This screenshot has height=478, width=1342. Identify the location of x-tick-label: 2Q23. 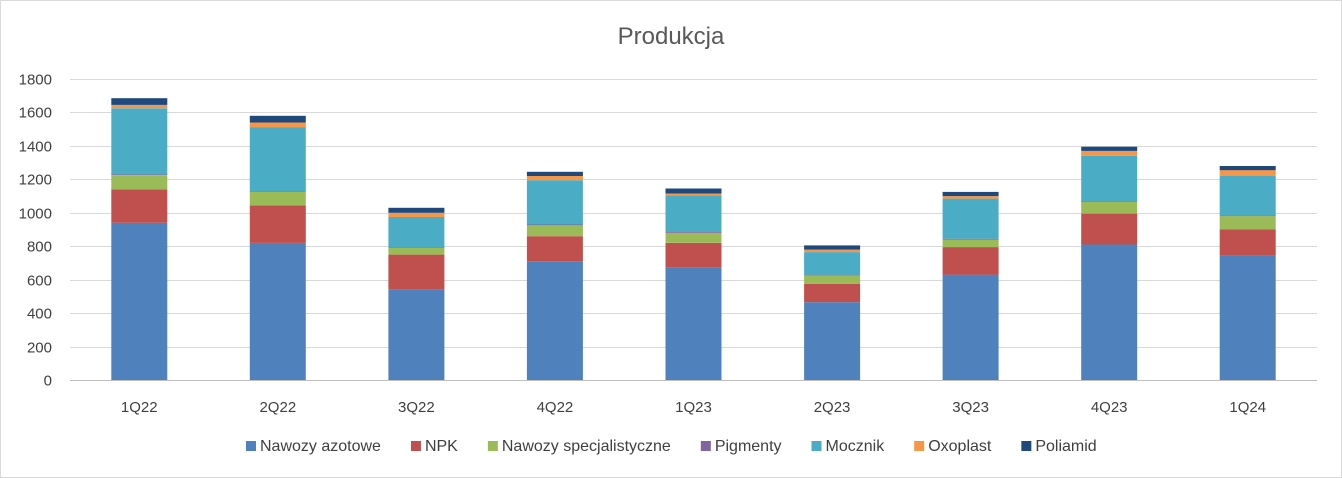
(832, 407).